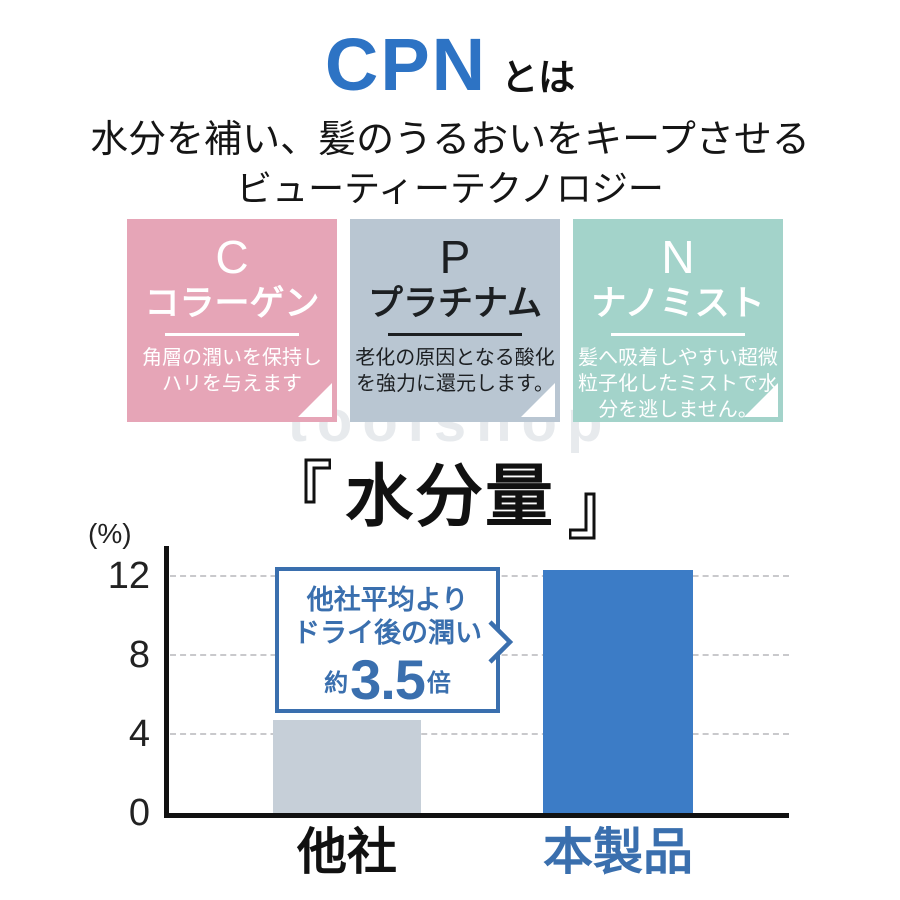 Image resolution: width=900 pixels, height=900 pixels. Describe the element at coordinates (232, 303) in the screenshot. I see `feature-name: コラーゲン` at that location.